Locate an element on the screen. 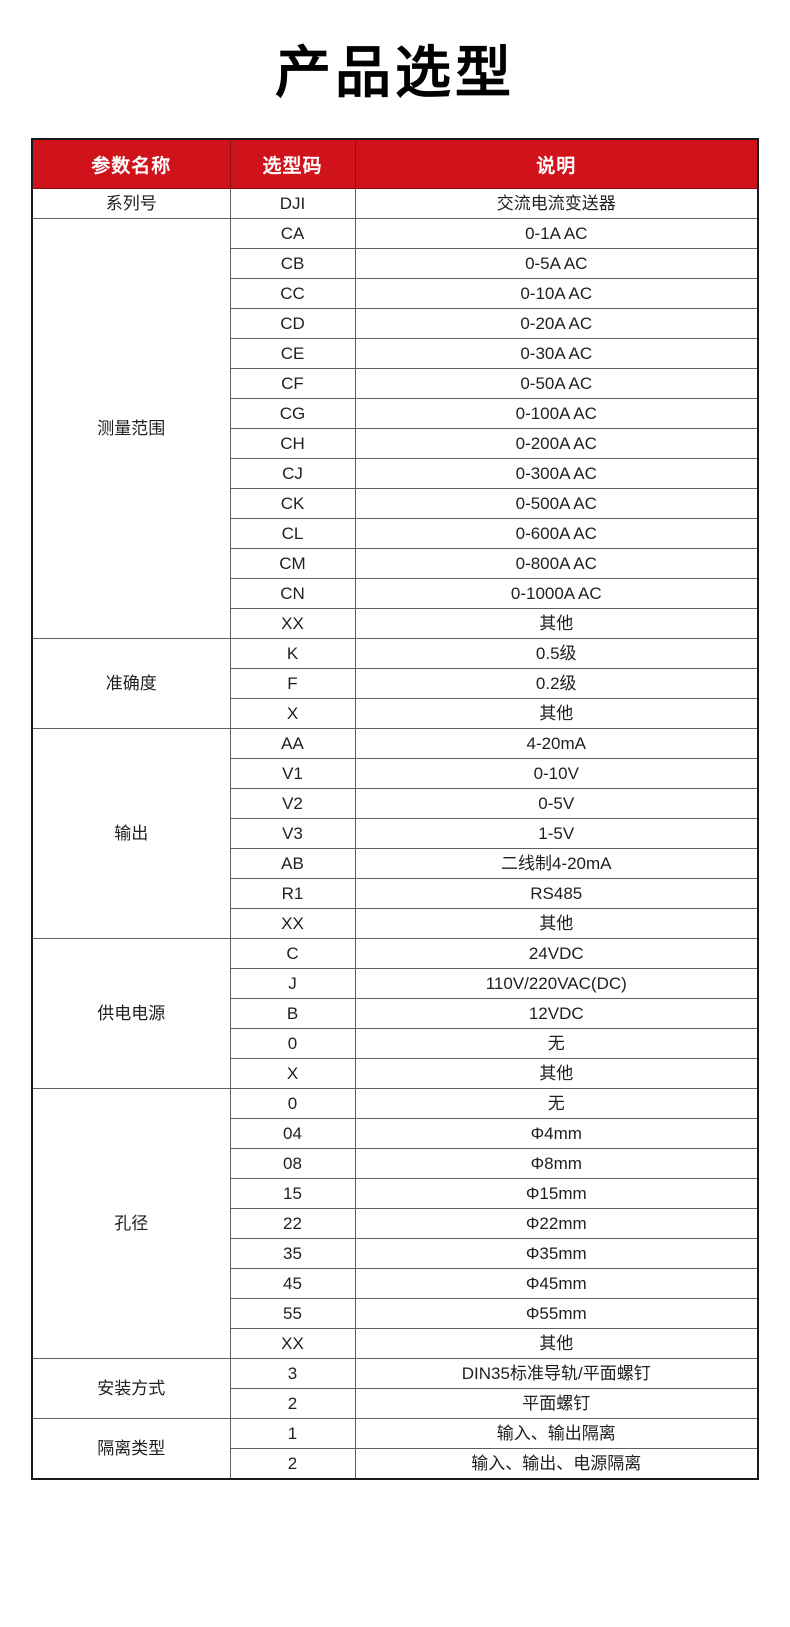 The width and height of the screenshot is (790, 1627). description-cell: Φ45mm is located at coordinates (556, 1284).